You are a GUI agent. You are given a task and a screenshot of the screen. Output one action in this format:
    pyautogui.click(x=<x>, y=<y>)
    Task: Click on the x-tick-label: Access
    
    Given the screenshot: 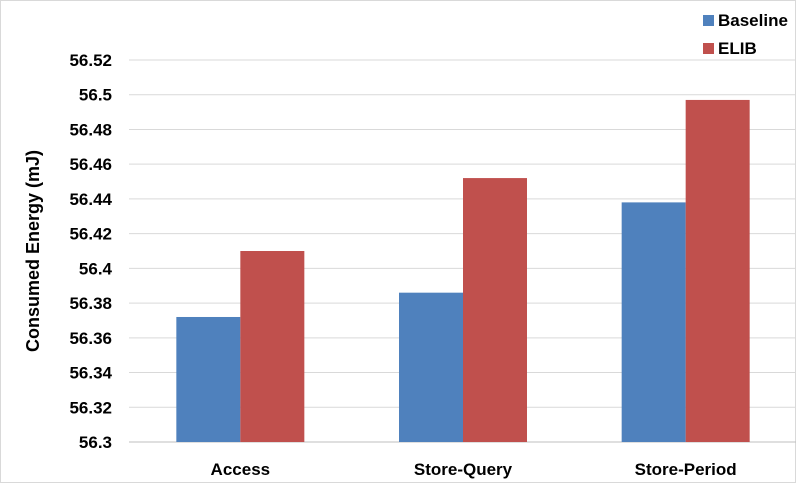 What is the action you would take?
    pyautogui.click(x=241, y=469)
    